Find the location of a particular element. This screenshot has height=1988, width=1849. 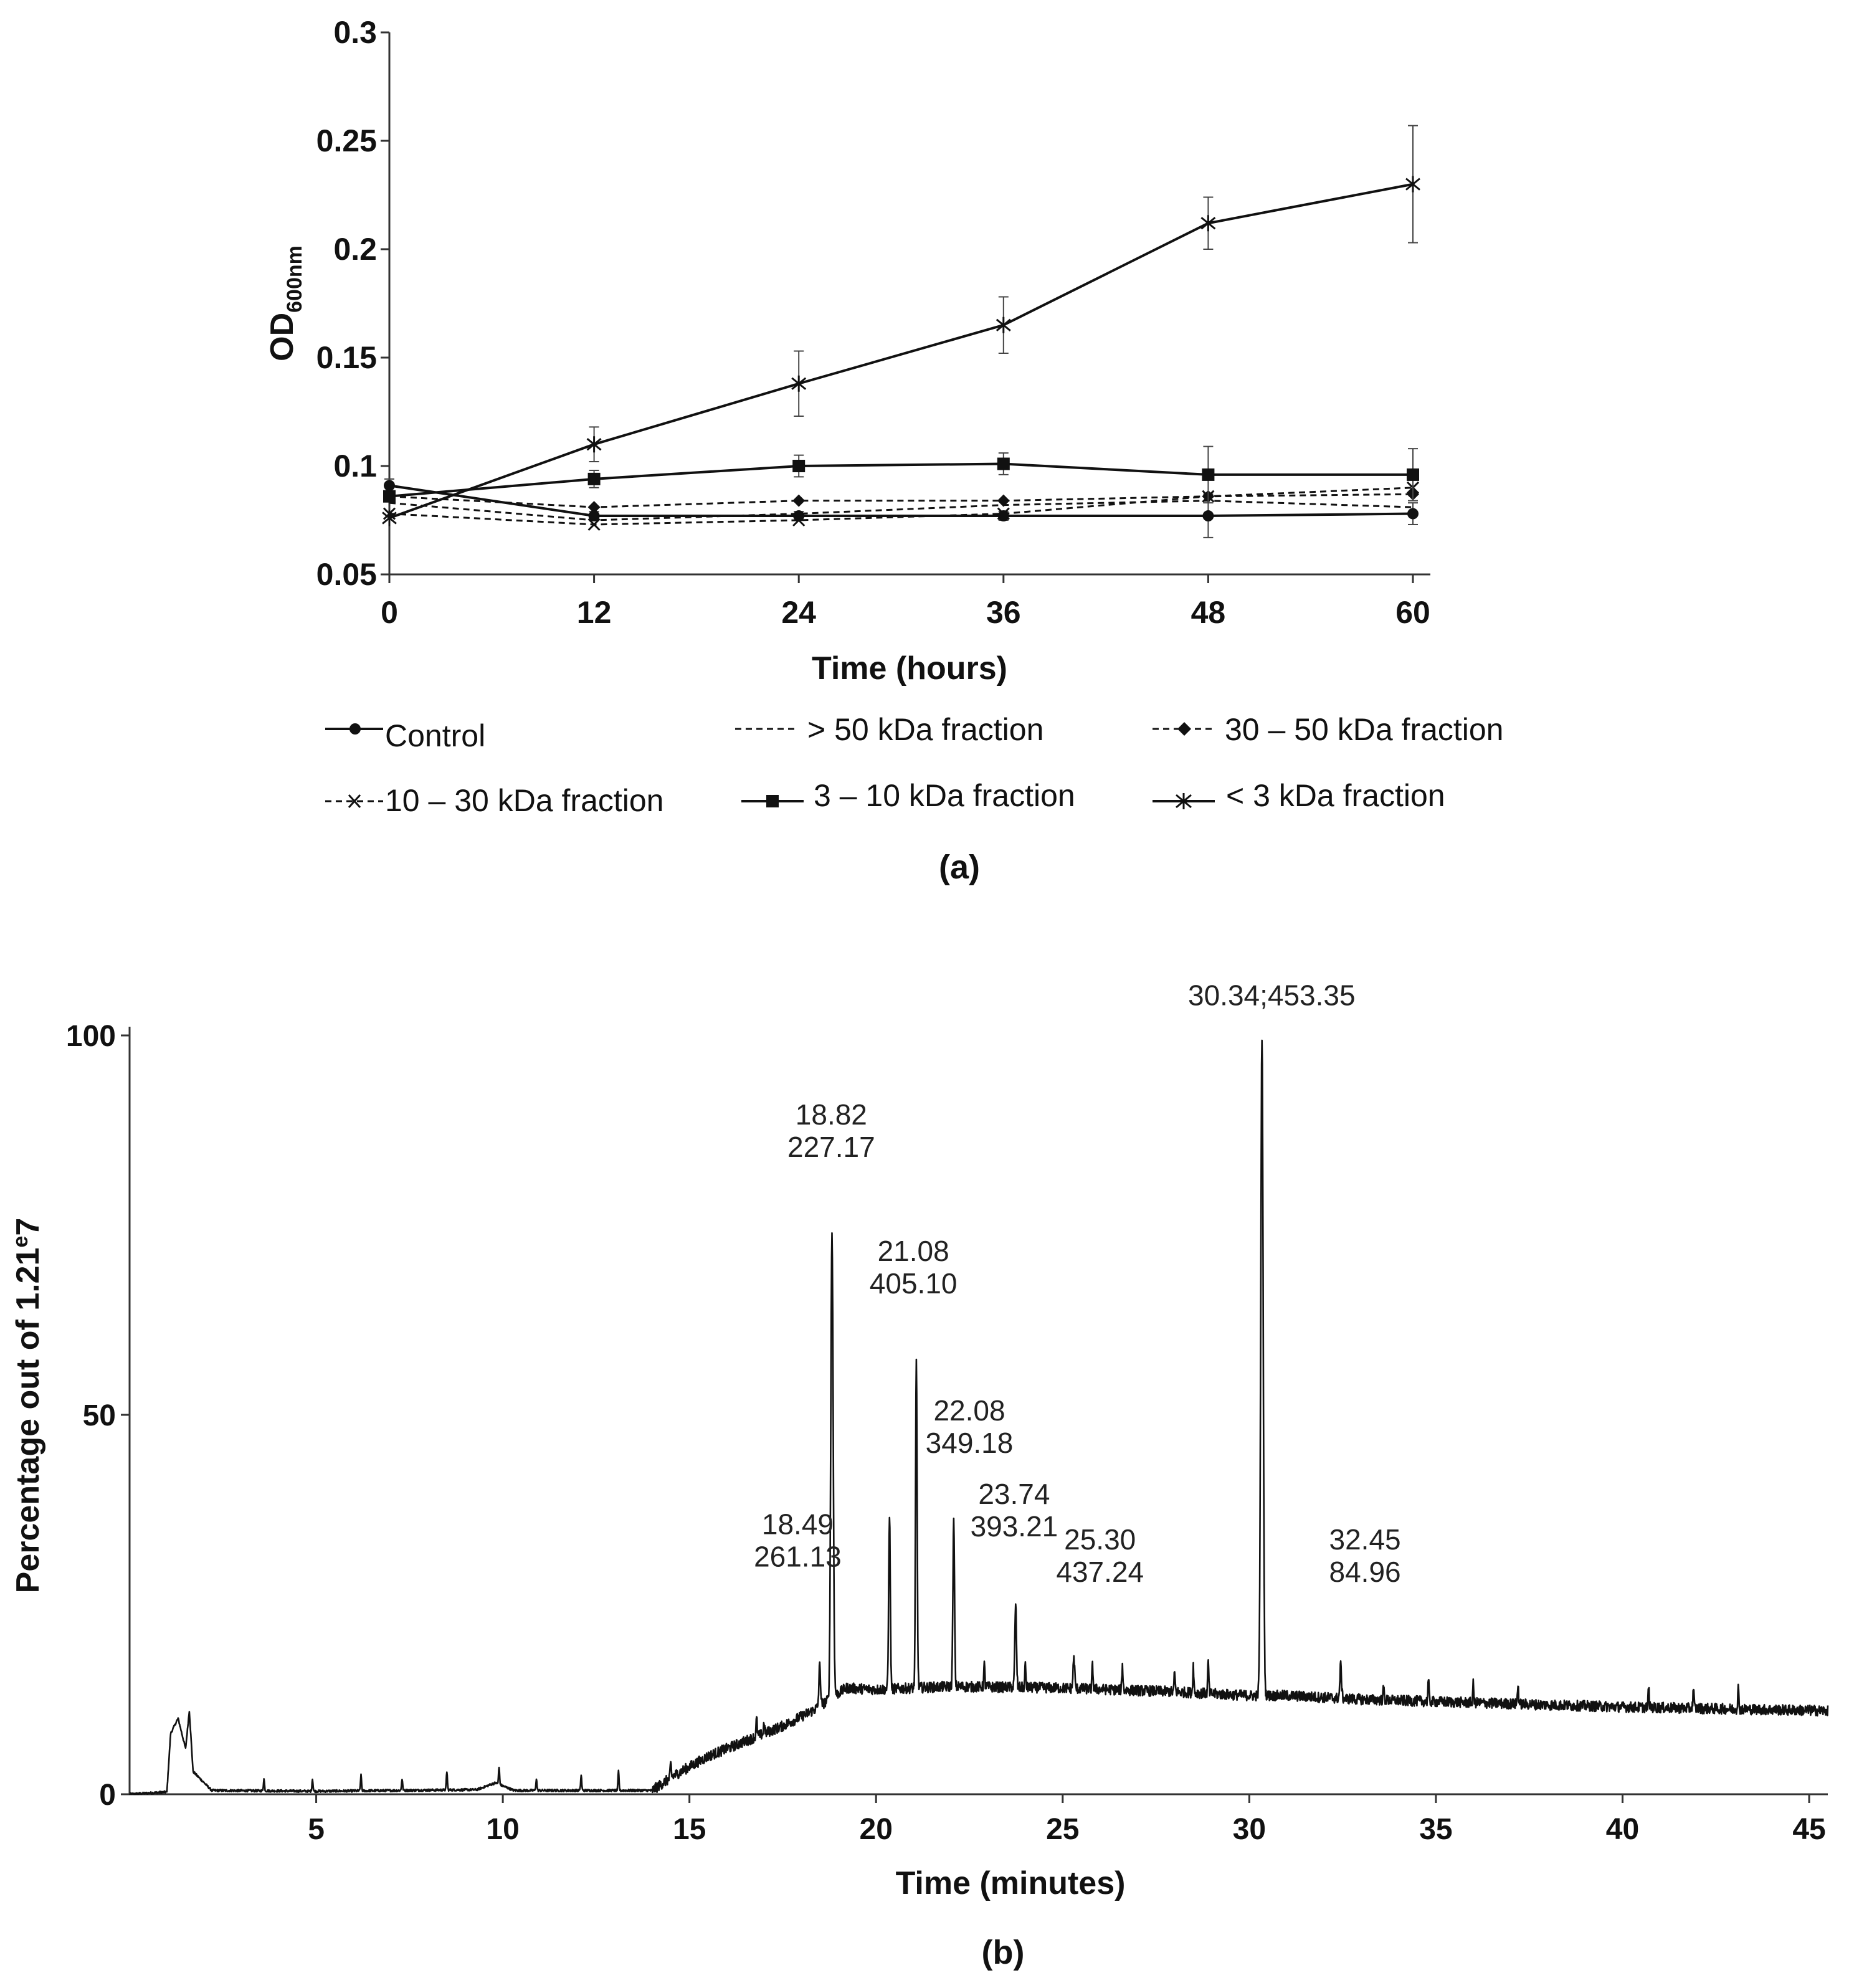

panel-a-y-tick-label: 0.3 is located at coordinates (355, 32).